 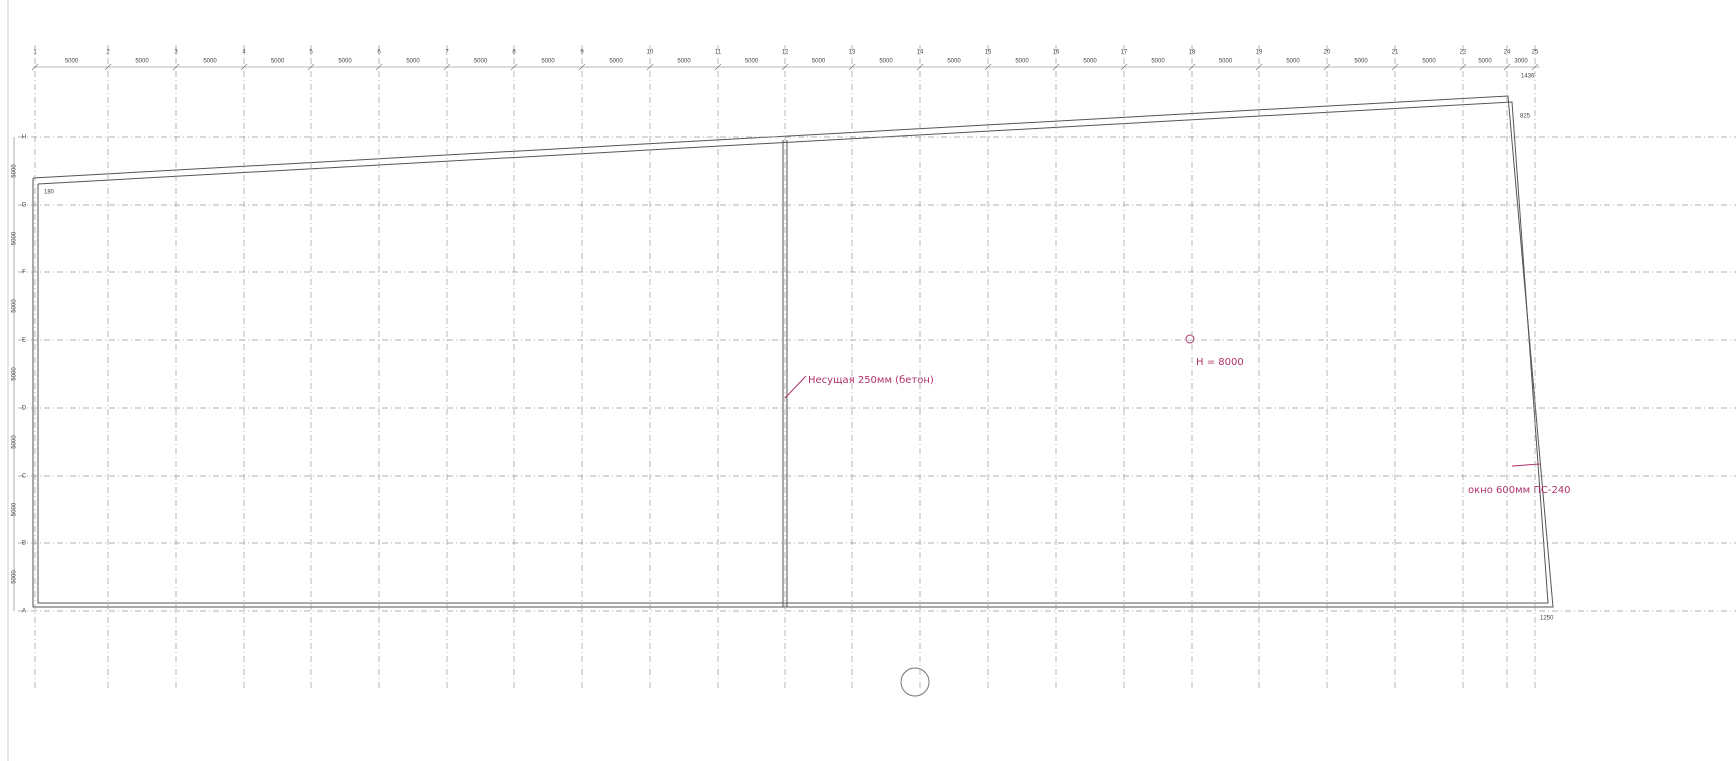 What do you see at coordinates (988, 53) in the screenshot?
I see `column-label: 15` at bounding box center [988, 53].